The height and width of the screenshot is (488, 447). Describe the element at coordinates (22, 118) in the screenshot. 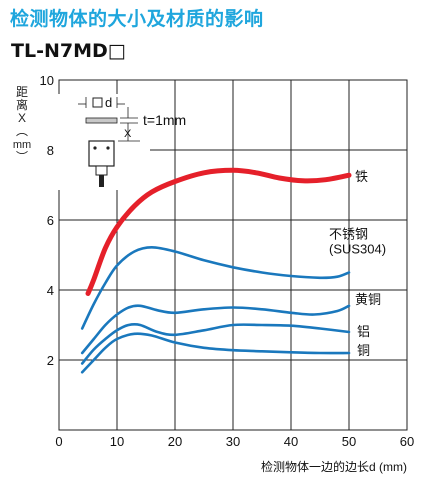

I see `y-axis-label-char: X` at that location.